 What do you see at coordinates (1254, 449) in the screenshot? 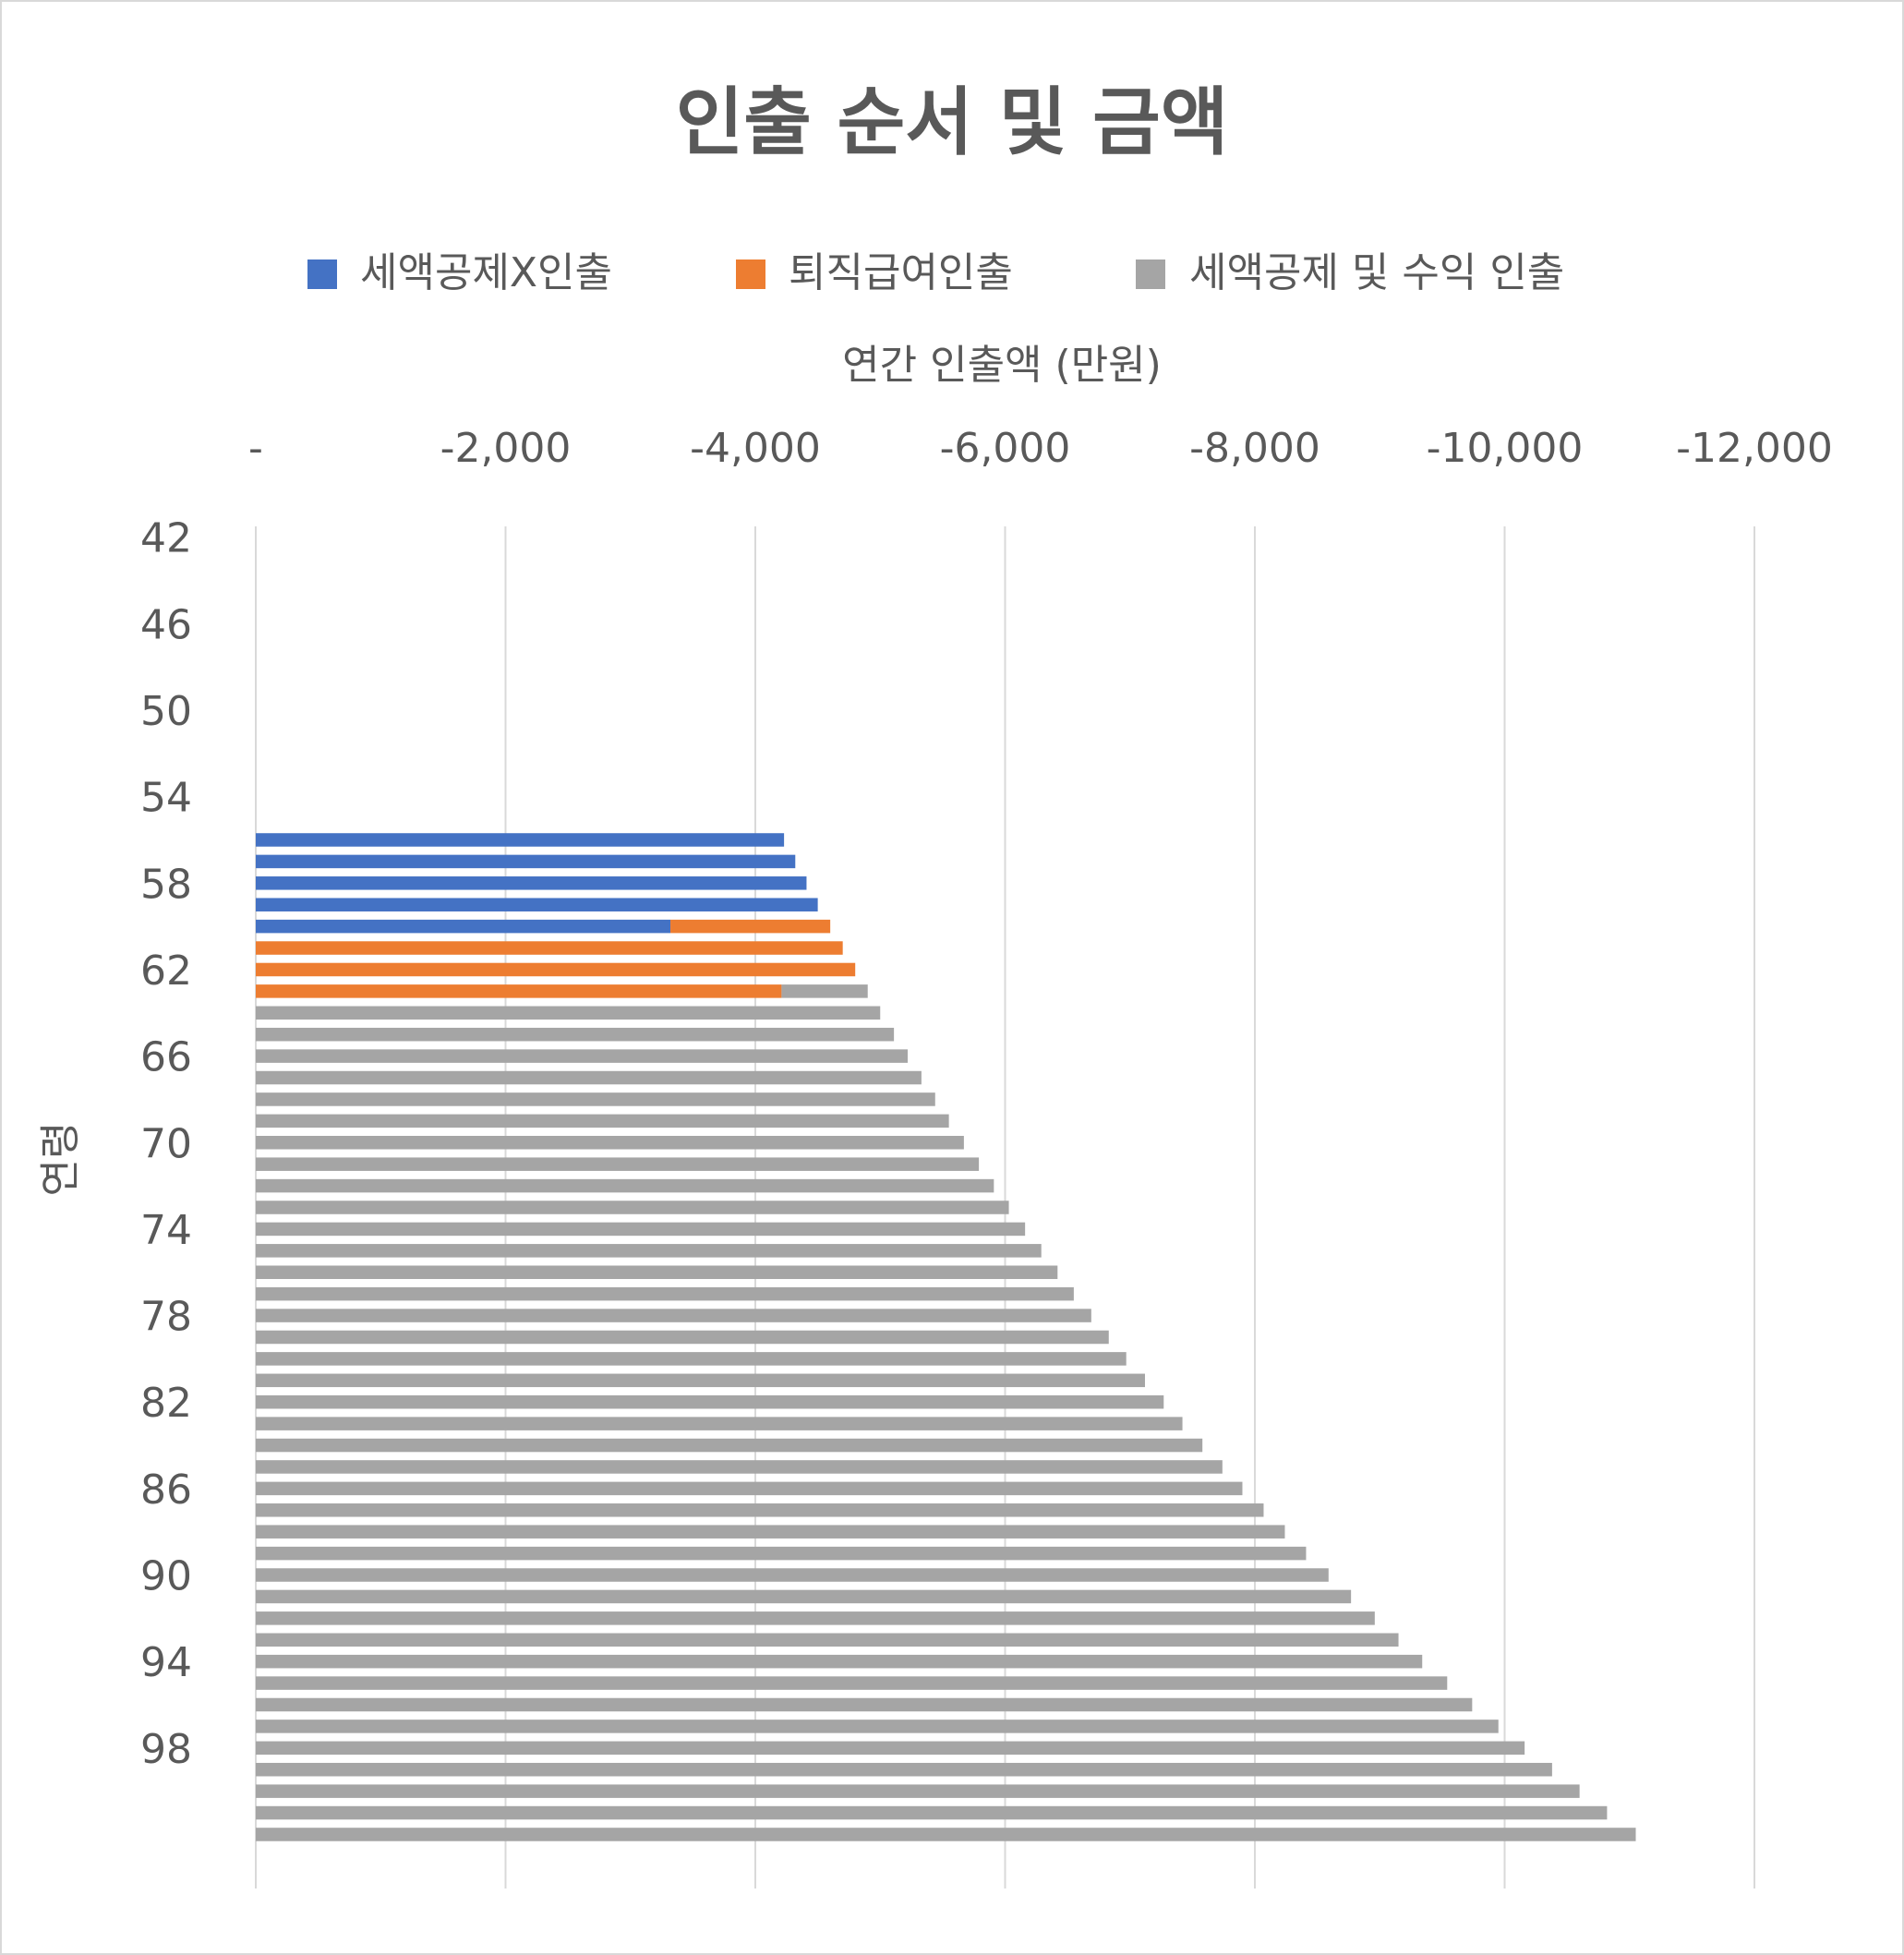
I see `x-tick-label-4: -8,000` at bounding box center [1254, 449].